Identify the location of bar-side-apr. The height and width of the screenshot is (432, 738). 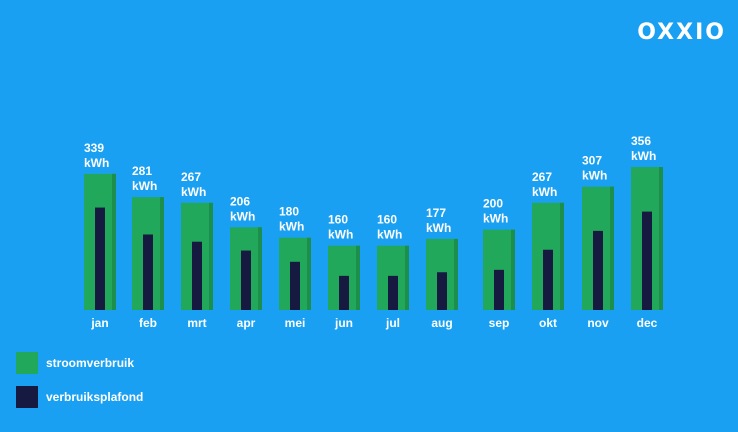
(260, 268).